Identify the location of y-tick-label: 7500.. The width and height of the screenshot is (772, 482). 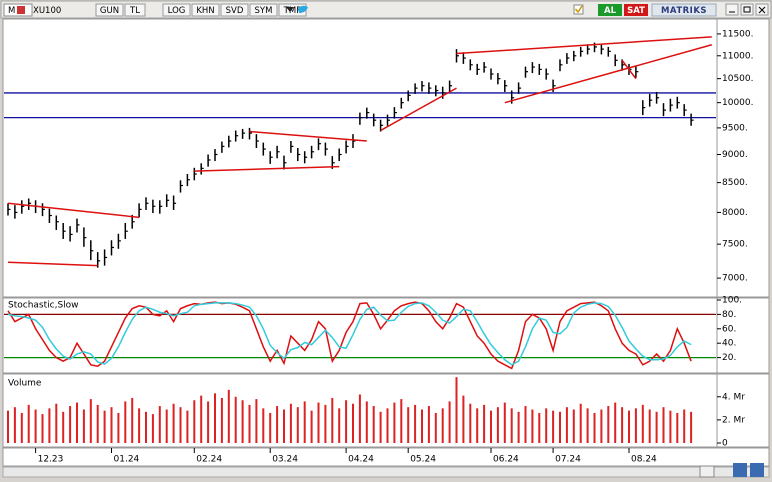
(735, 245).